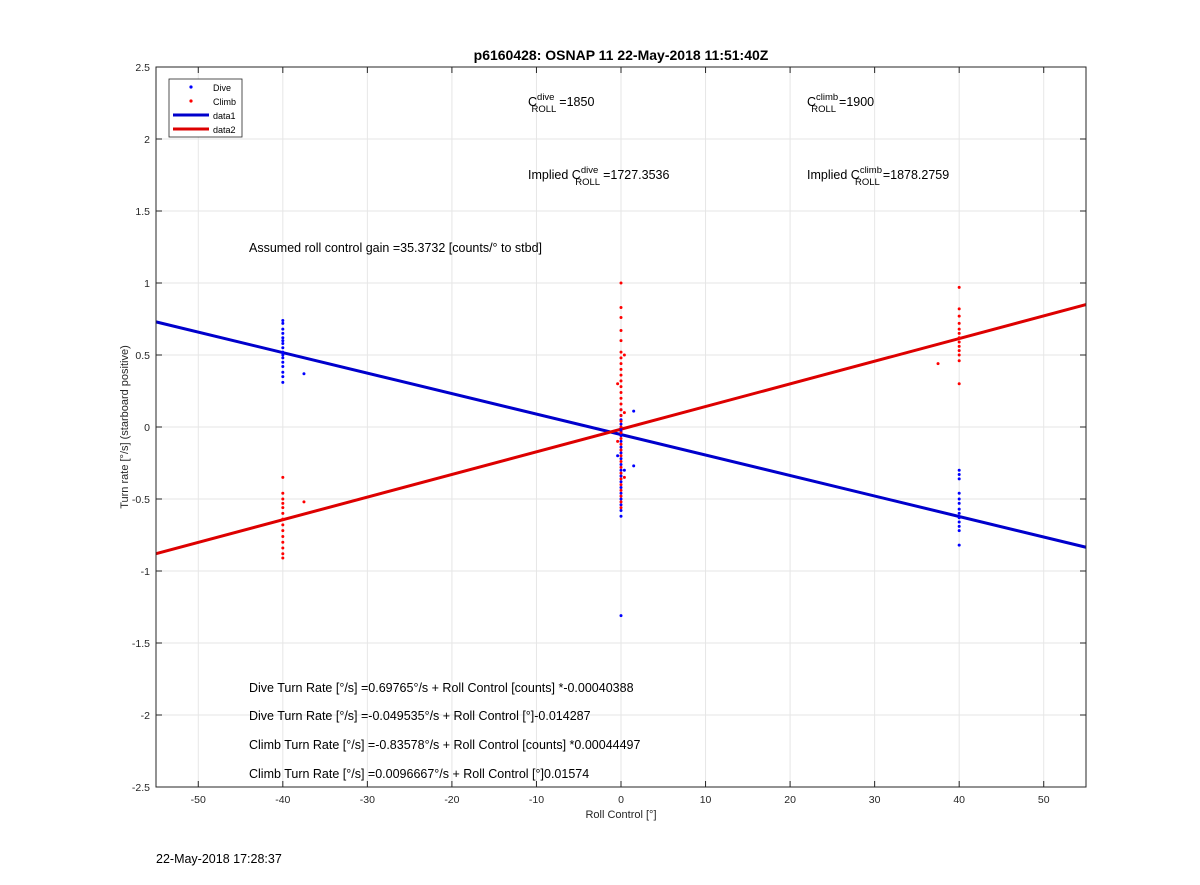  What do you see at coordinates (205, 108) in the screenshot?
I see `legend: Dive Climb data1 data2` at bounding box center [205, 108].